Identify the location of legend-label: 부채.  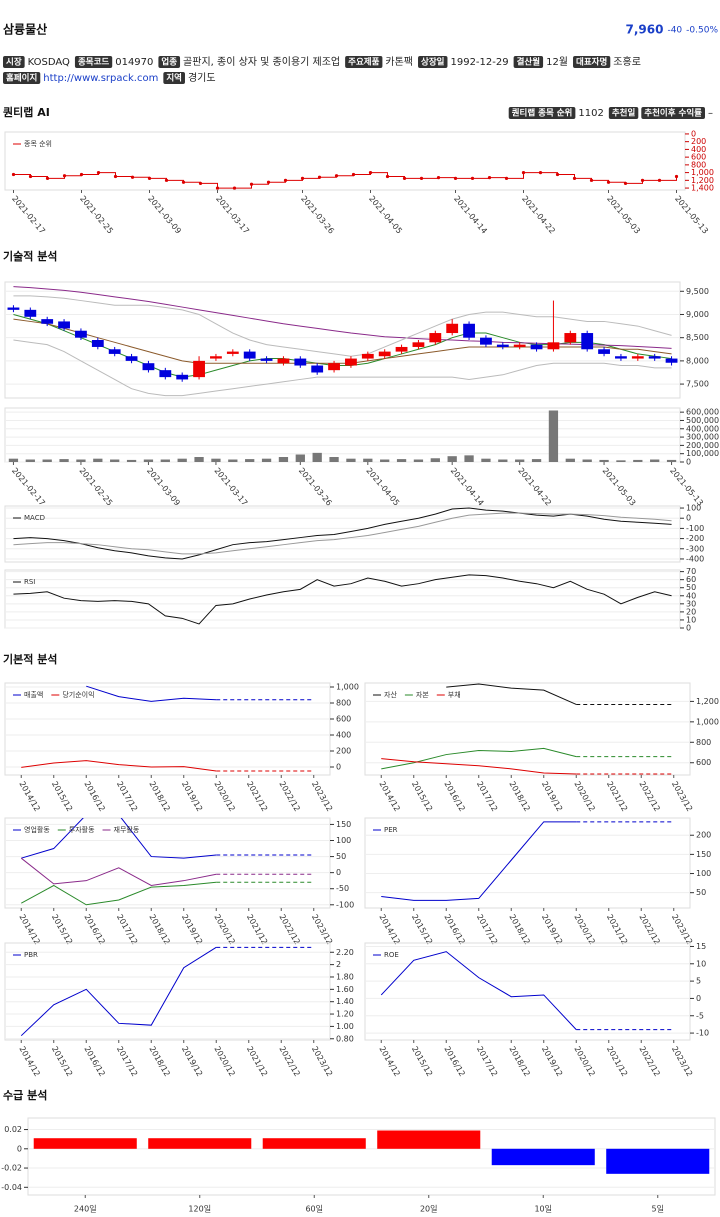
(454, 694).